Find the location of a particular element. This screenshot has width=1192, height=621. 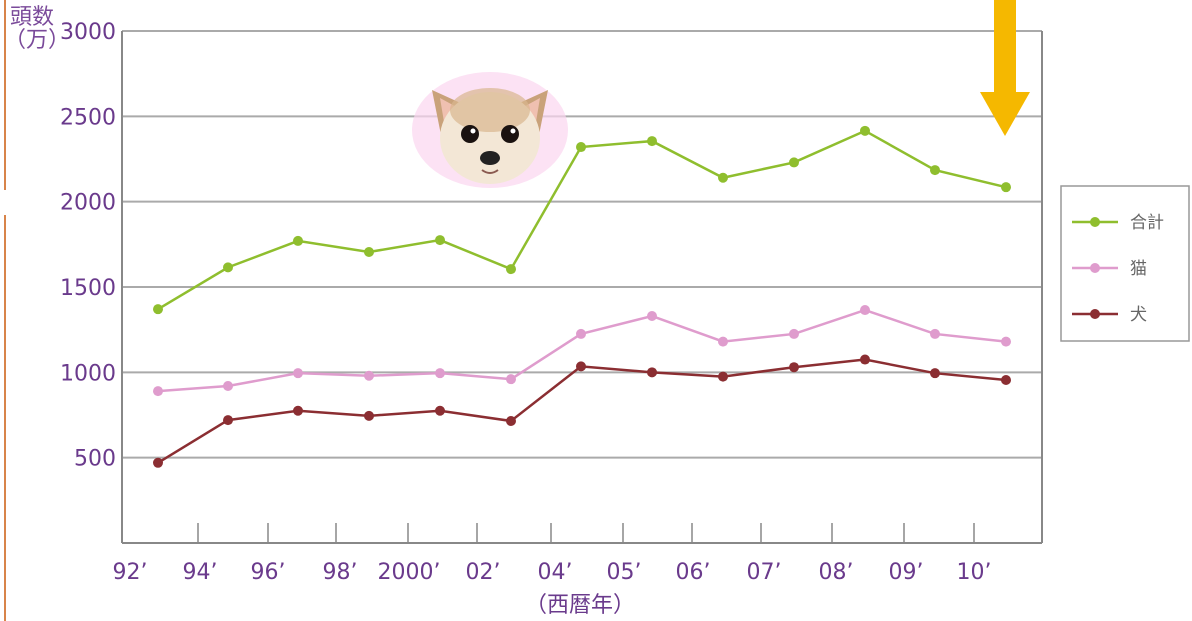

legend-label: 犬 is located at coordinates (1138, 315).